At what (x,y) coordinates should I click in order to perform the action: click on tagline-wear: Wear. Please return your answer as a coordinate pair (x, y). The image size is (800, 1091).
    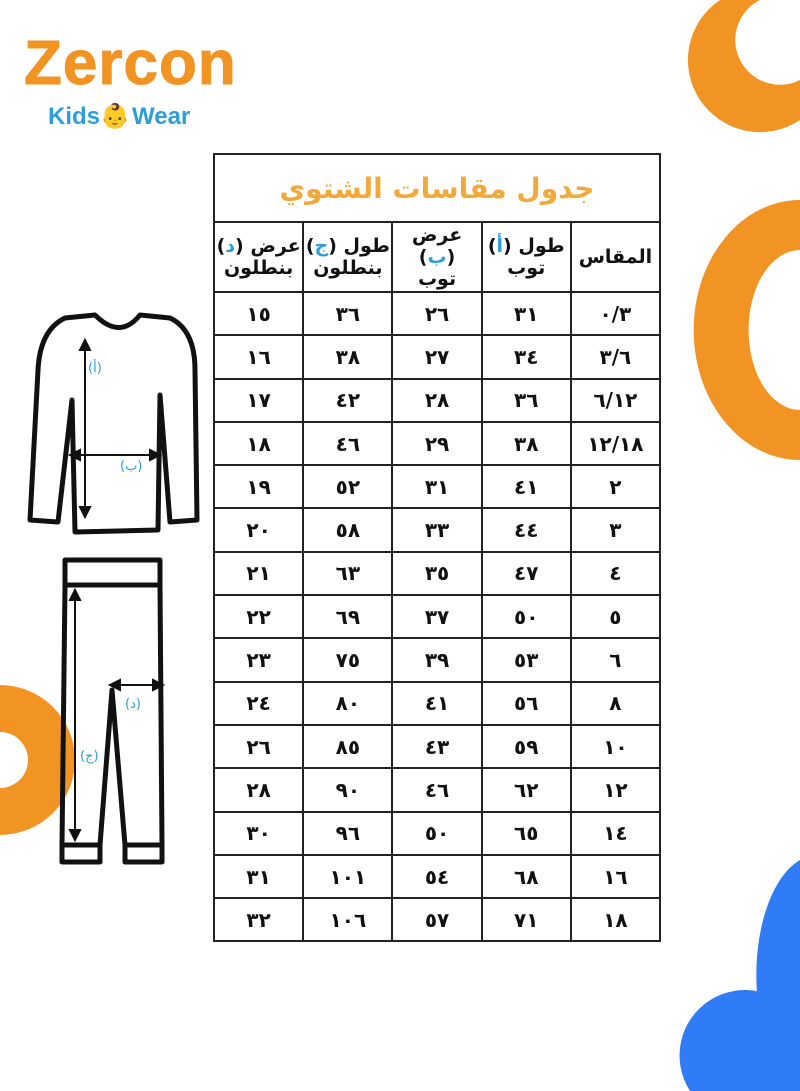
    Looking at the image, I should click on (161, 116).